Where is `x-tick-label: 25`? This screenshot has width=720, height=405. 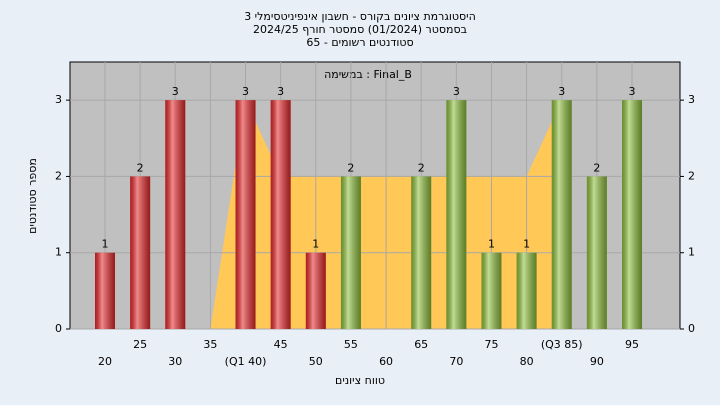 x-tick-label: 25 is located at coordinates (140, 344).